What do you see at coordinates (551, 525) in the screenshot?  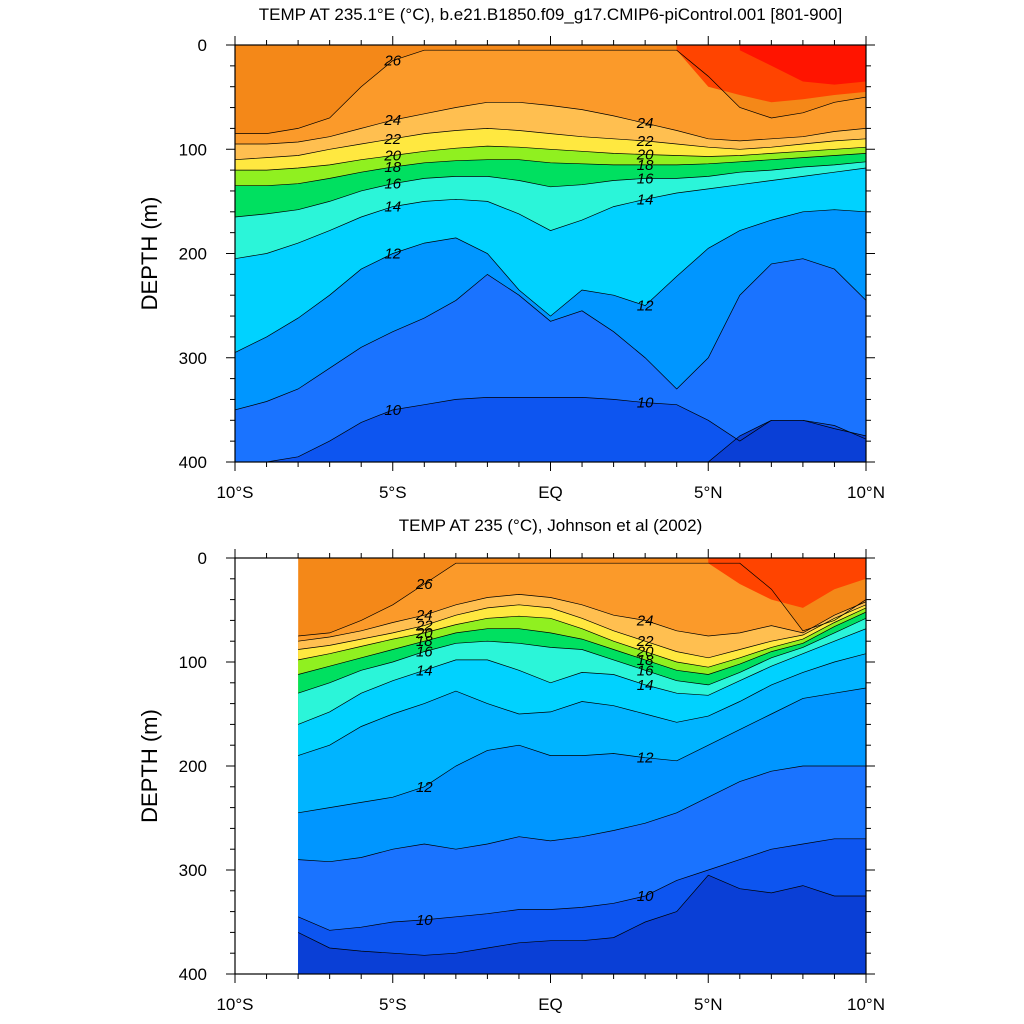 I see `chart-title: TEMP AT 235 (°C), Johnson et al (2002)` at bounding box center [551, 525].